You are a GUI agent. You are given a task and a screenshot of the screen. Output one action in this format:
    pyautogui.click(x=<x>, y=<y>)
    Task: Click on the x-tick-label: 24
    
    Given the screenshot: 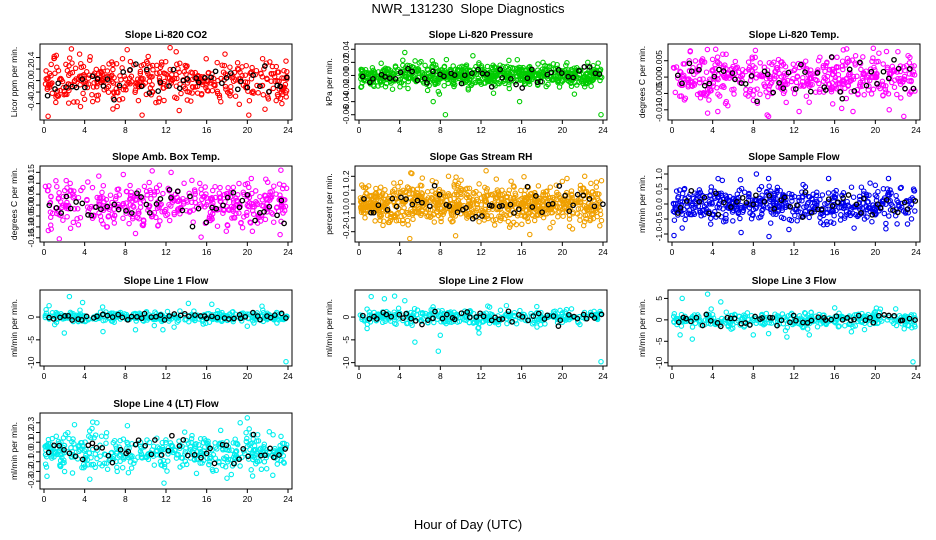 What is the action you would take?
    pyautogui.click(x=288, y=376)
    